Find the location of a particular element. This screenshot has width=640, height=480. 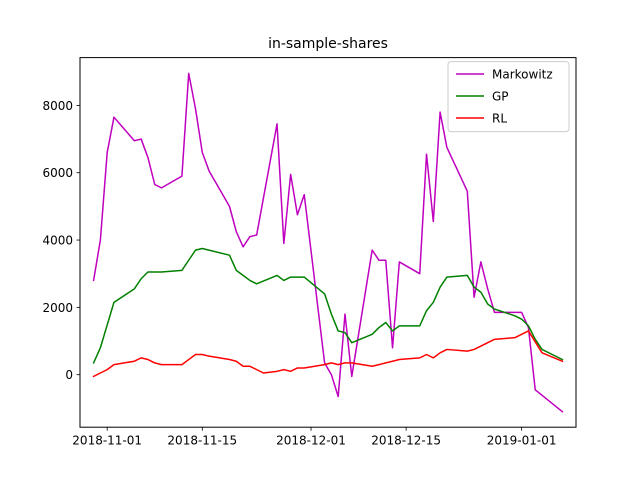

y-tick-label: 4000 is located at coordinates (57, 241).